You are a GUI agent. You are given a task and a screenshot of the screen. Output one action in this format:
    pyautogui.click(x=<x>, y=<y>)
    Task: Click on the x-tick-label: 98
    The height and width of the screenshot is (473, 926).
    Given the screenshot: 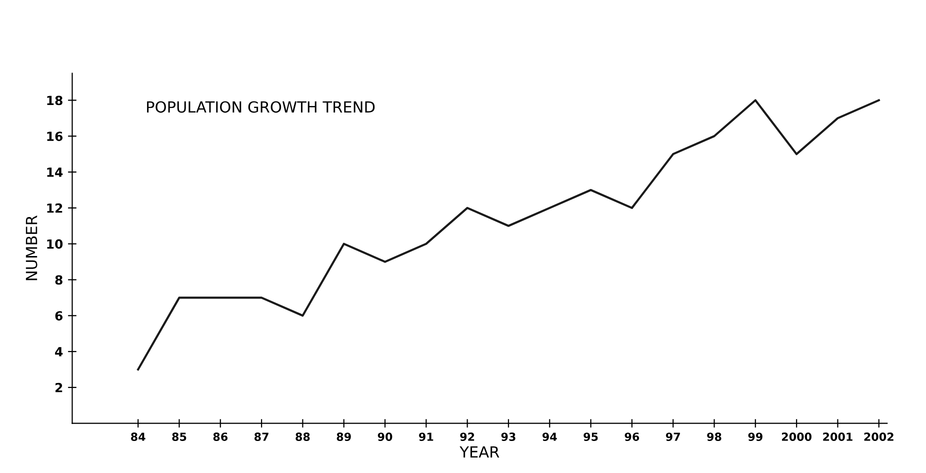 What is the action you would take?
    pyautogui.click(x=714, y=436)
    